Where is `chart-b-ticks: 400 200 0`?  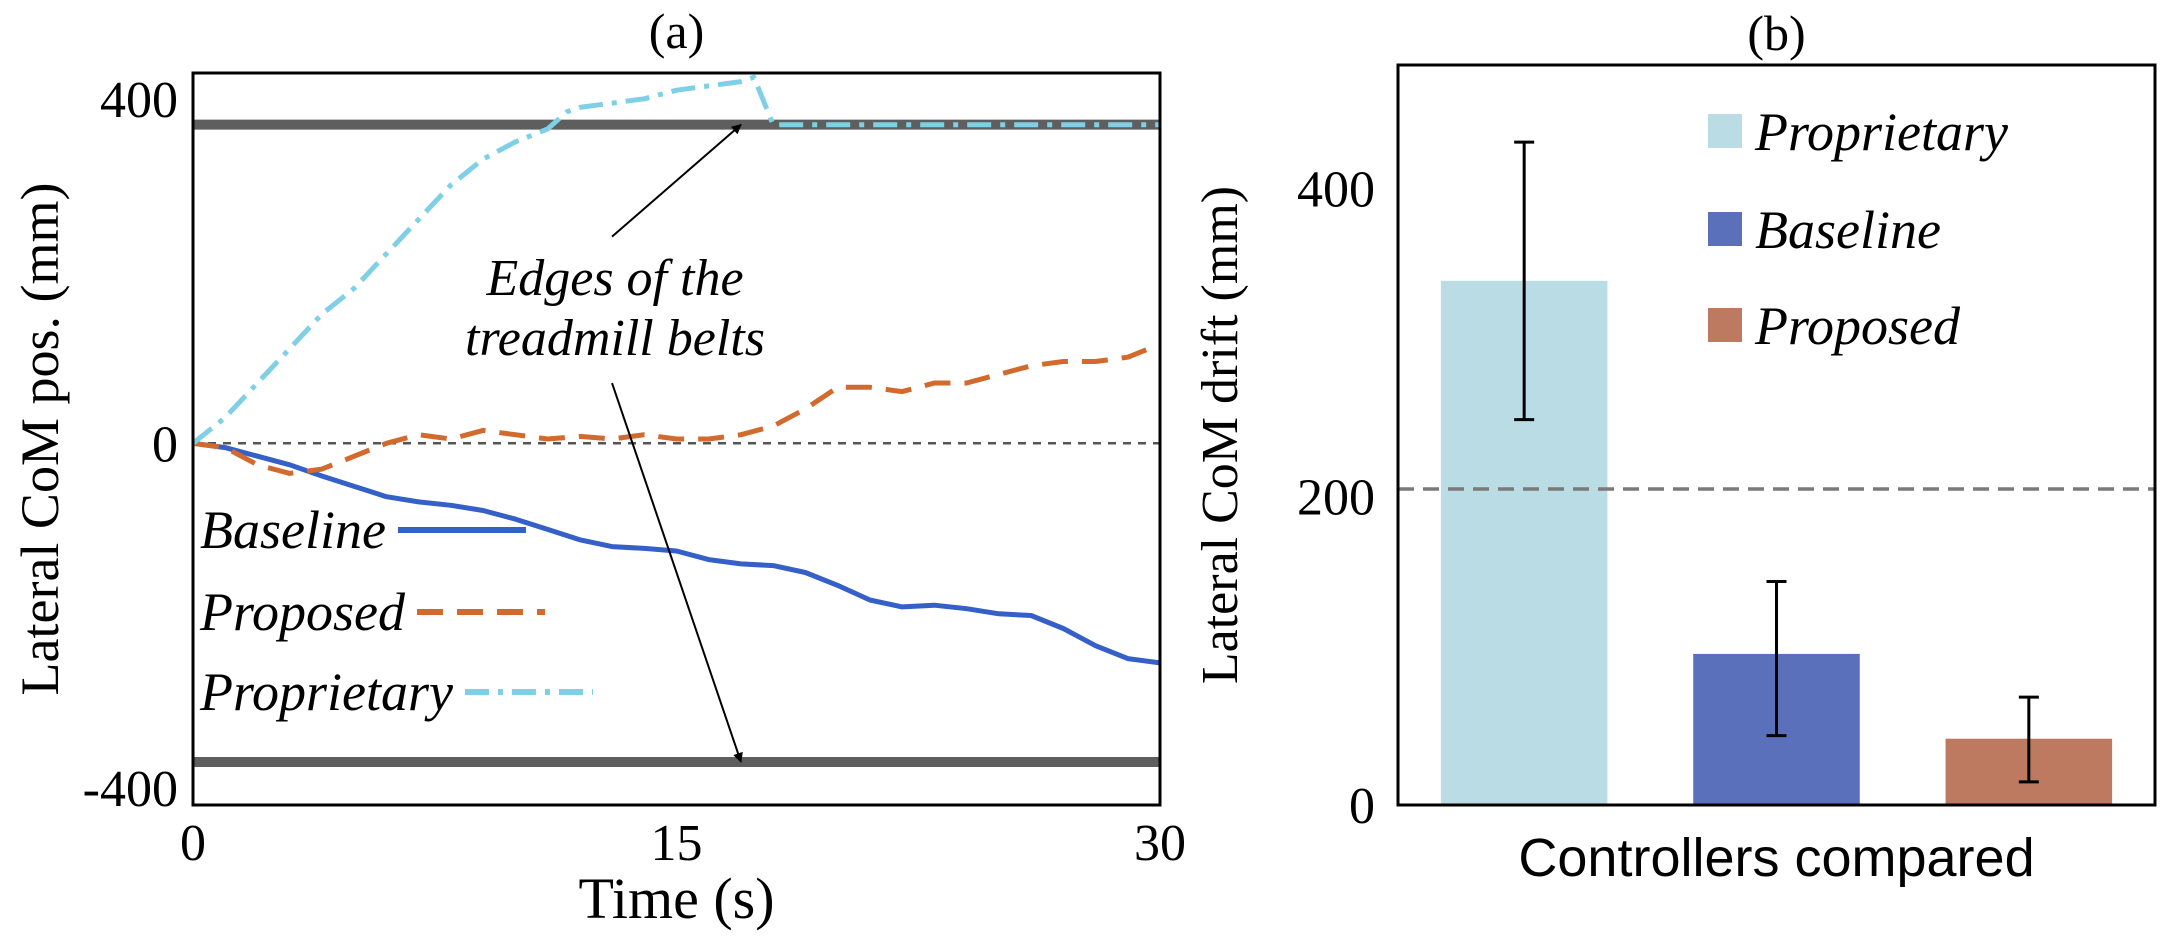 chart-b-ticks: 400 200 0 is located at coordinates (1336, 498).